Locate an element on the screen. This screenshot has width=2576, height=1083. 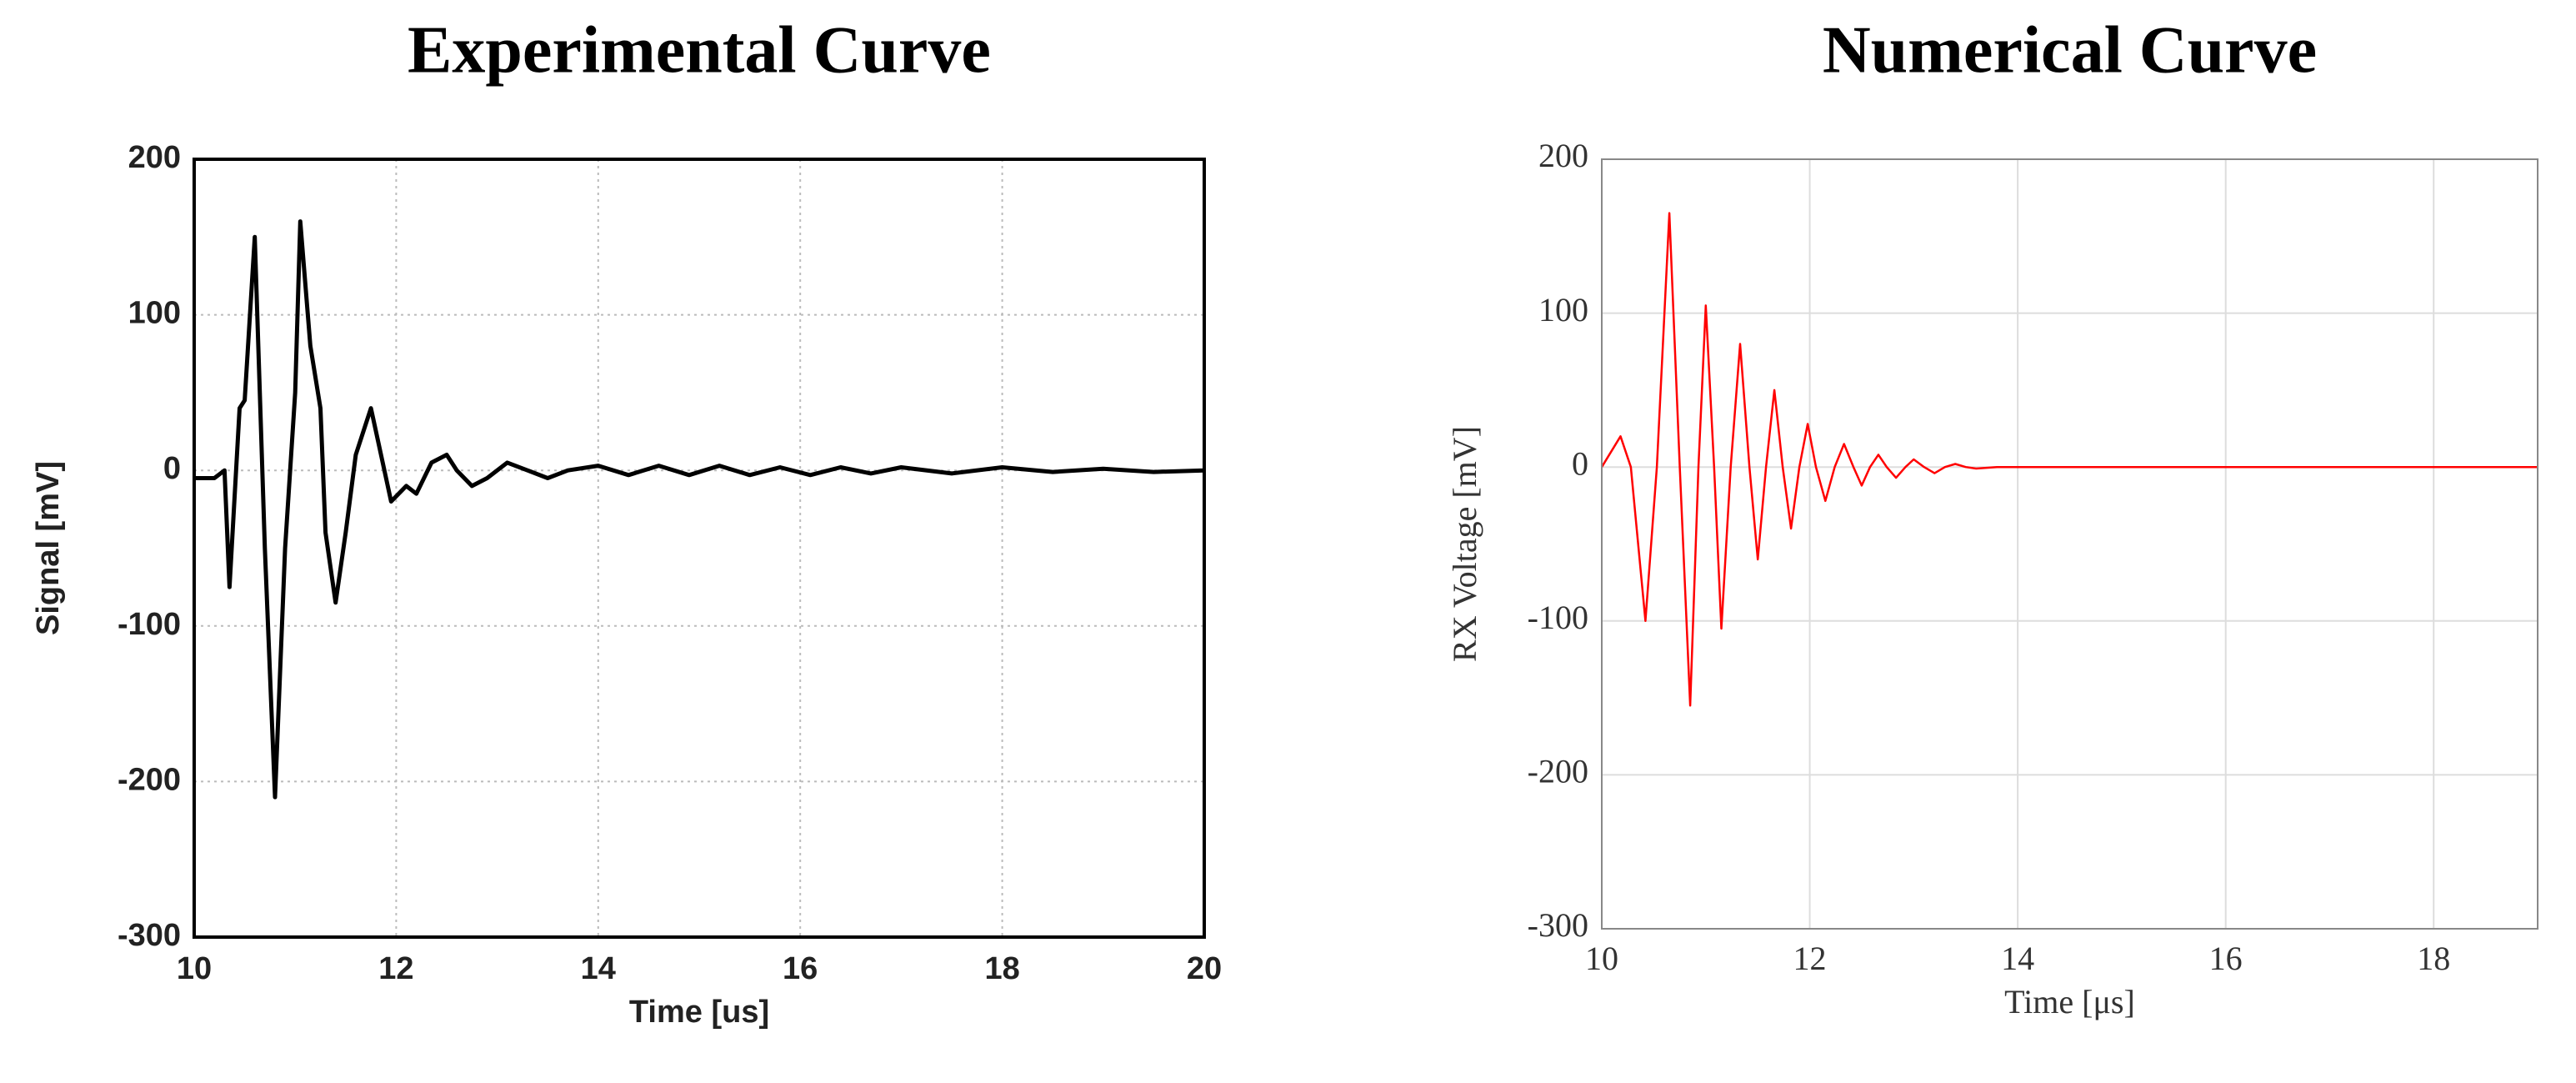
y-axis-label: RX Voltage [mV] is located at coordinates (1465, 544).